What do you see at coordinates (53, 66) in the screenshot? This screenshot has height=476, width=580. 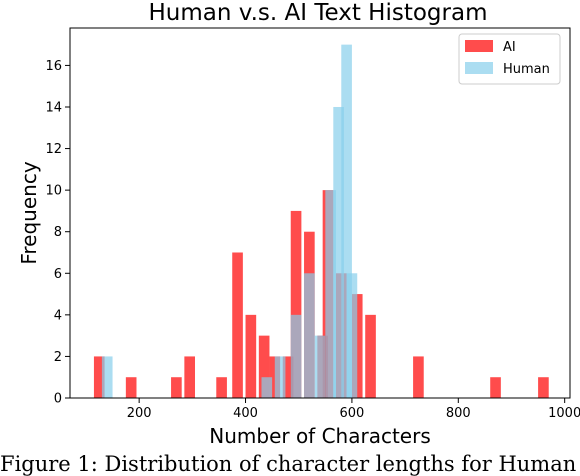 I see `y-tick-label: 16` at bounding box center [53, 66].